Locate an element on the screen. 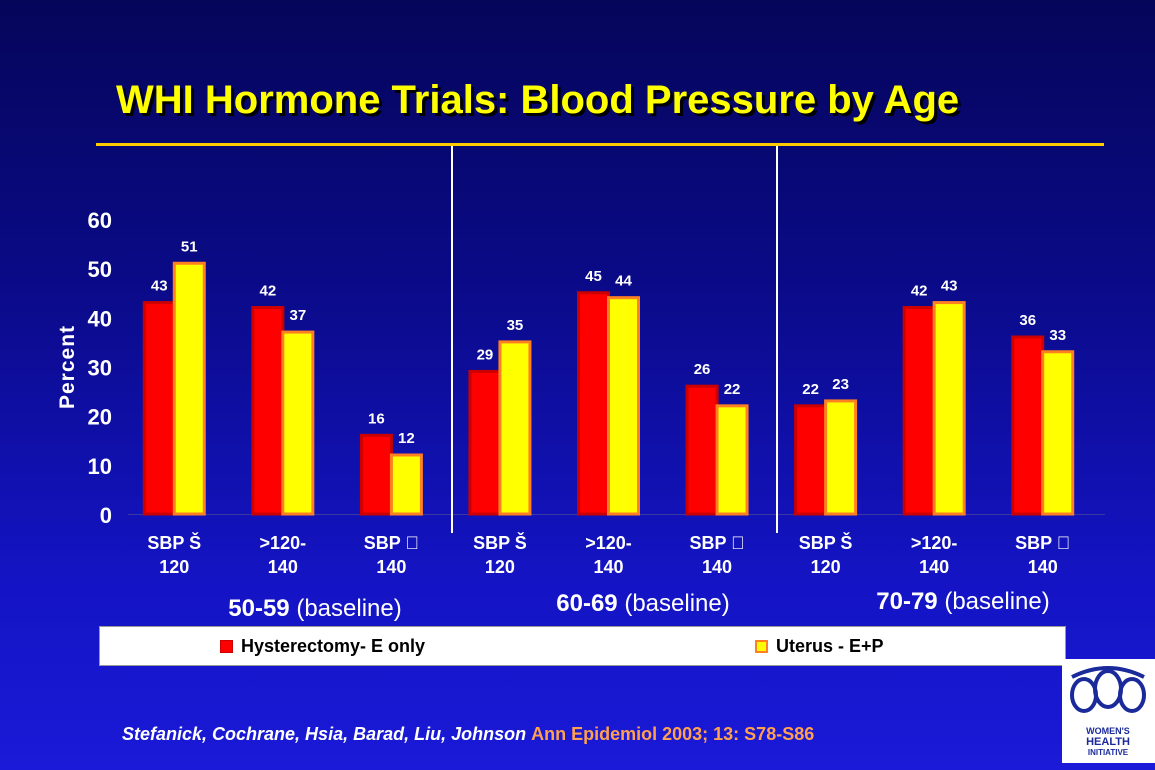 The width and height of the screenshot is (1155, 770). data-label: 51 is located at coordinates (189, 246).